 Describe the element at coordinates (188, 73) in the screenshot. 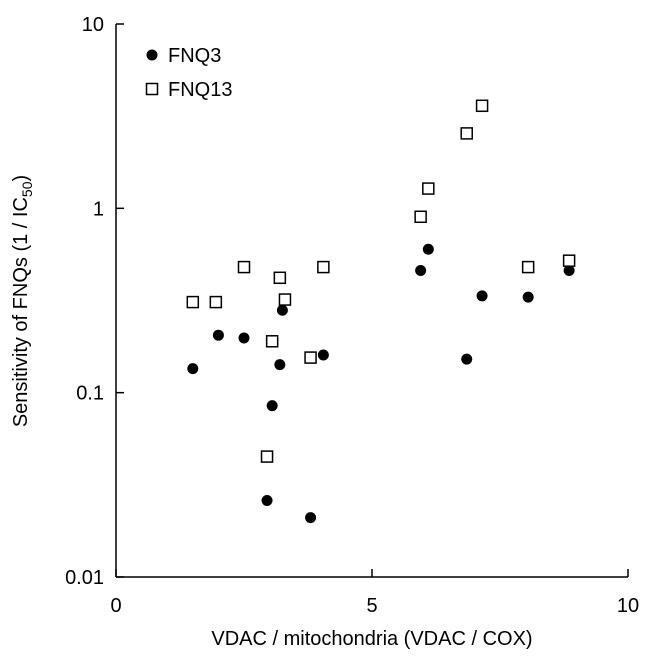

I see `legend: FNQ3 FNQ13` at that location.